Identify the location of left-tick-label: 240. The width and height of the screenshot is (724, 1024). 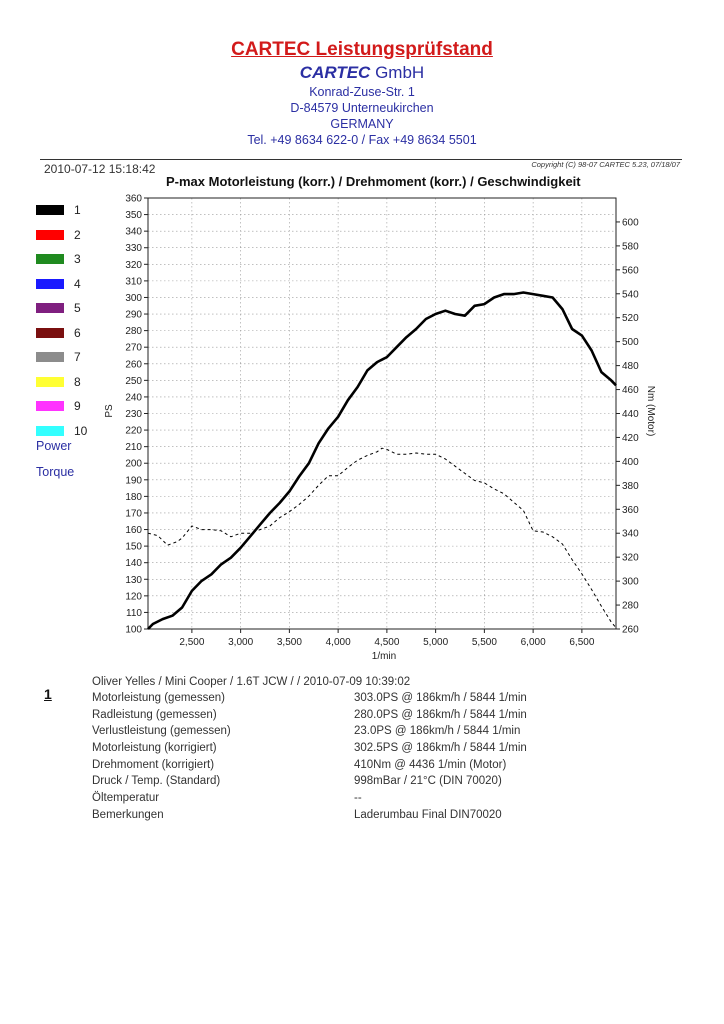
(133, 397).